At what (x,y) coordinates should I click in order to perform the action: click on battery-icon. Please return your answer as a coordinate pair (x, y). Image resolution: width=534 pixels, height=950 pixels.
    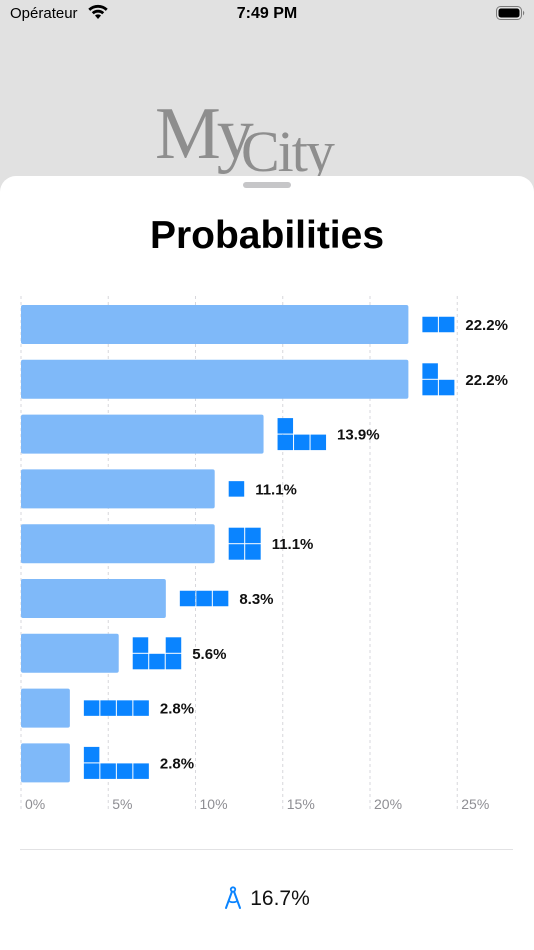
    Looking at the image, I should click on (511, 16).